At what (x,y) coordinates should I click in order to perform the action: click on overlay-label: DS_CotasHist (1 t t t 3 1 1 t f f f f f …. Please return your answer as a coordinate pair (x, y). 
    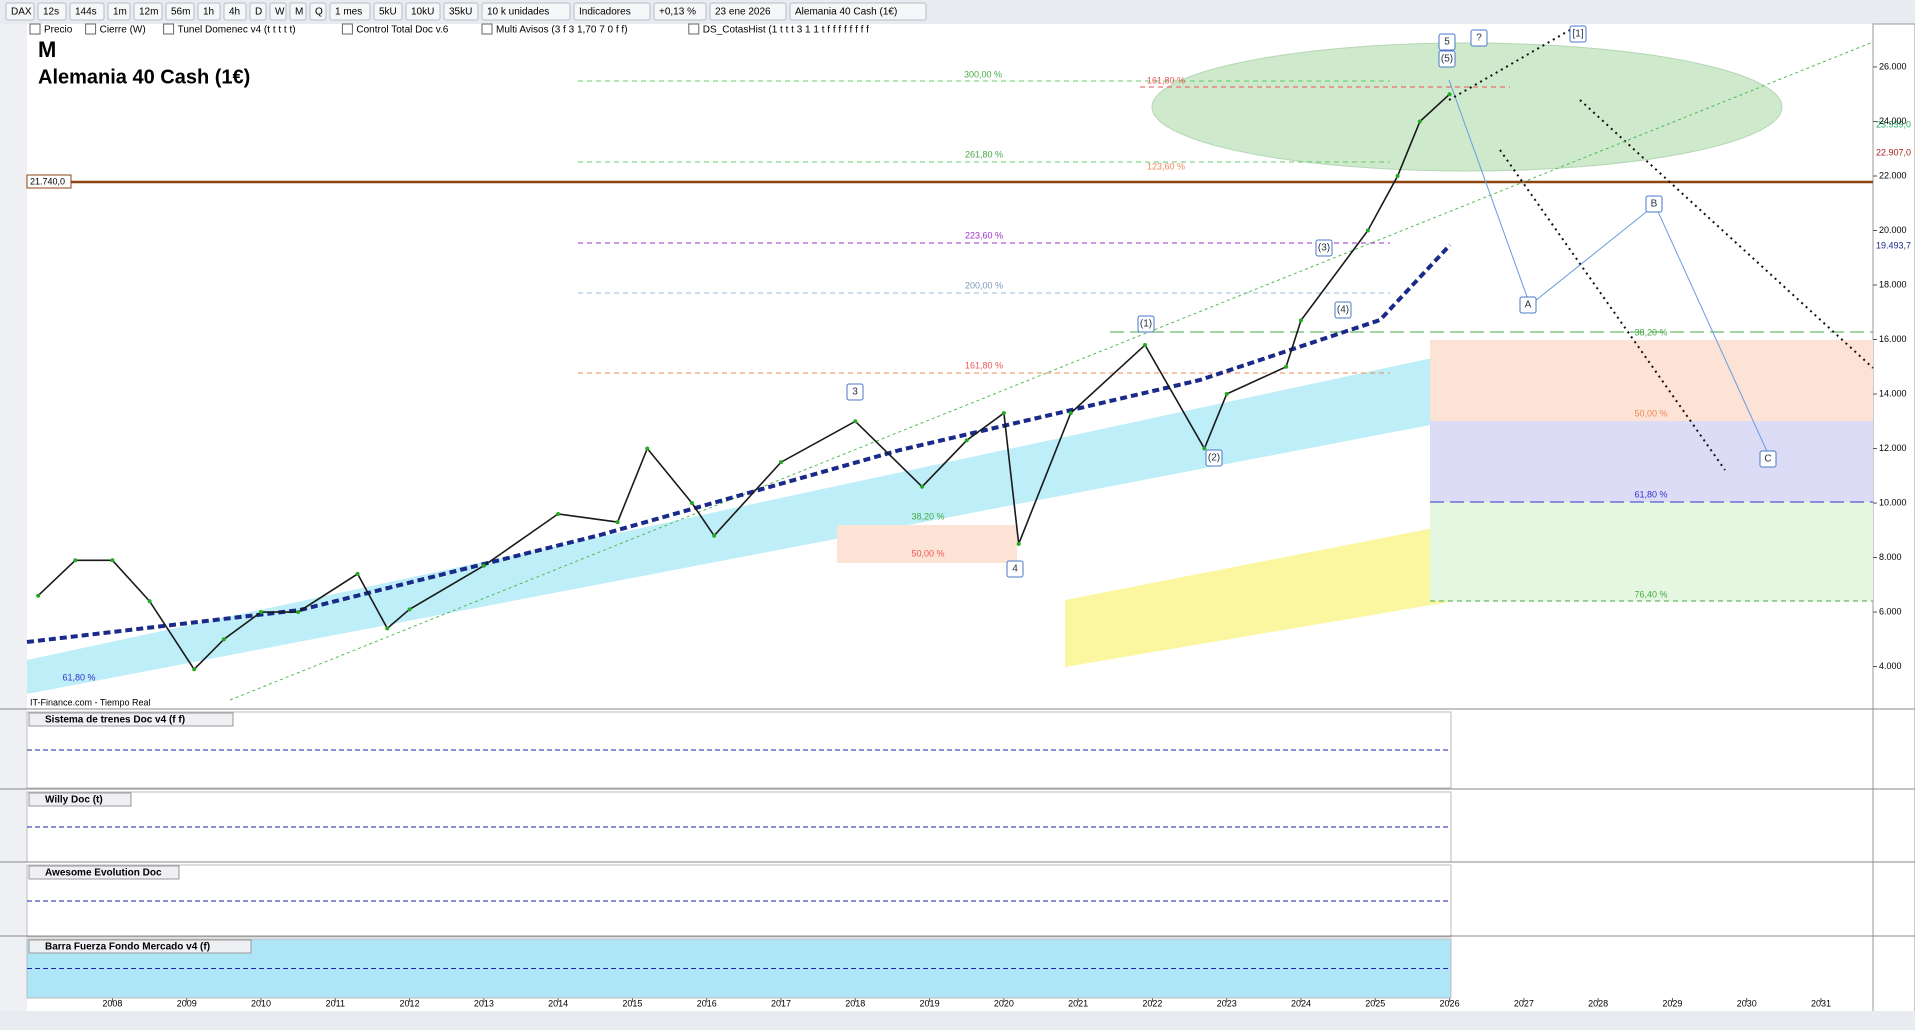
    Looking at the image, I should click on (786, 30).